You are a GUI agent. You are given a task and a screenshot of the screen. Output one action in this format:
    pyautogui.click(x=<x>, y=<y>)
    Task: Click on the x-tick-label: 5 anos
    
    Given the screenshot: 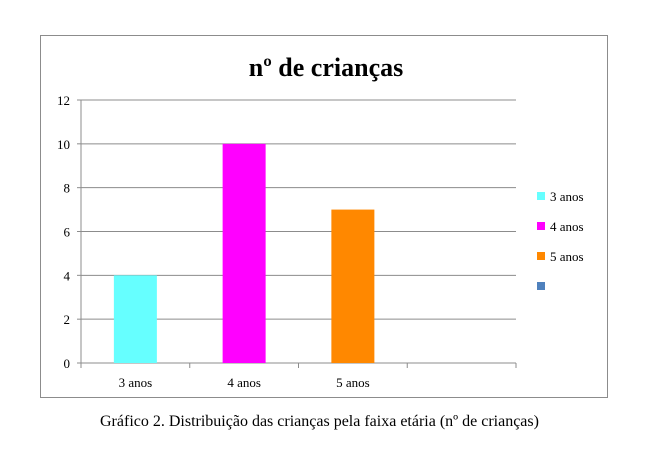 What is the action you would take?
    pyautogui.click(x=353, y=382)
    